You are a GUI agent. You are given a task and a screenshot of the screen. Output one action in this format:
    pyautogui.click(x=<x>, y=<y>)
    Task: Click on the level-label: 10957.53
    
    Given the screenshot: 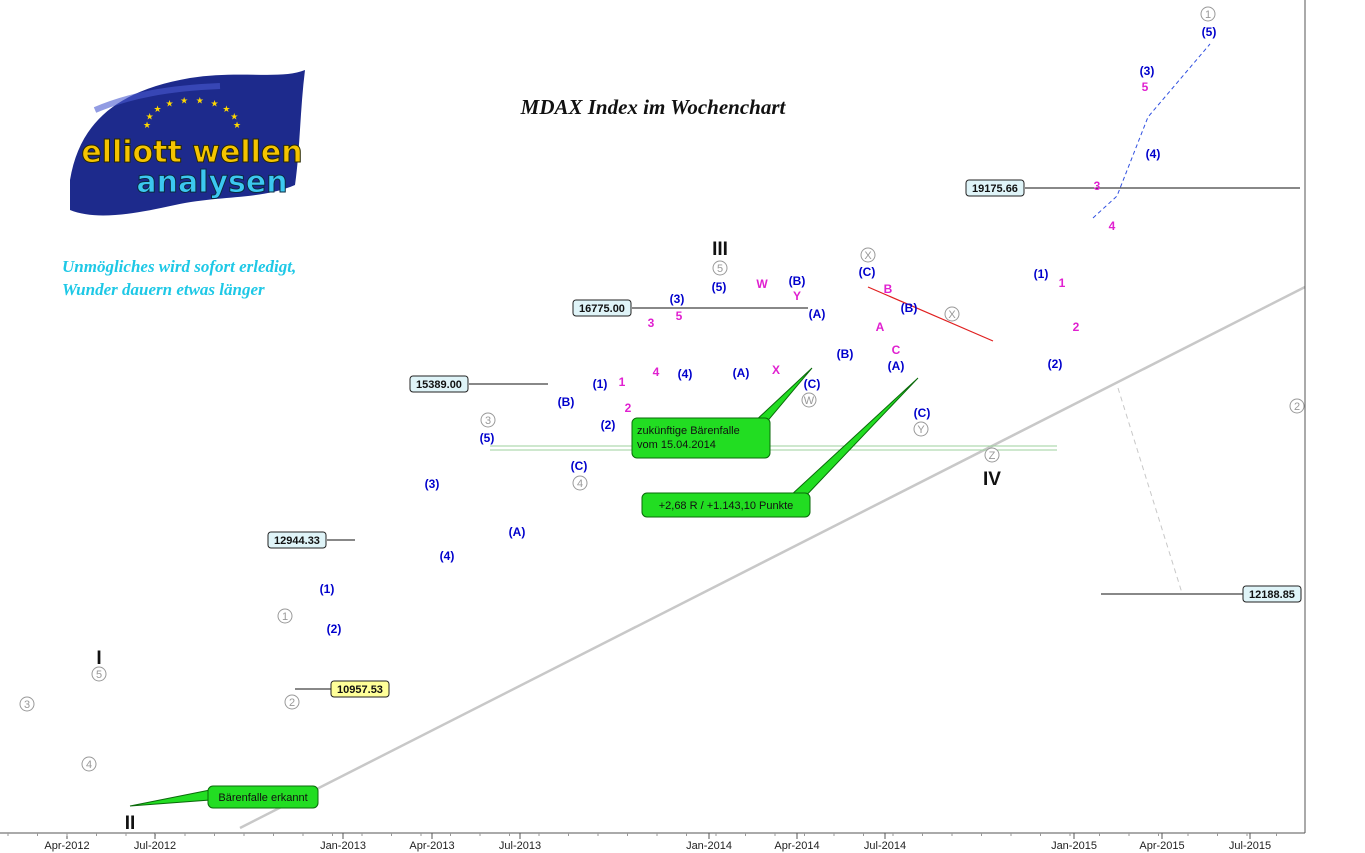 What is the action you would take?
    pyautogui.click(x=360, y=690)
    